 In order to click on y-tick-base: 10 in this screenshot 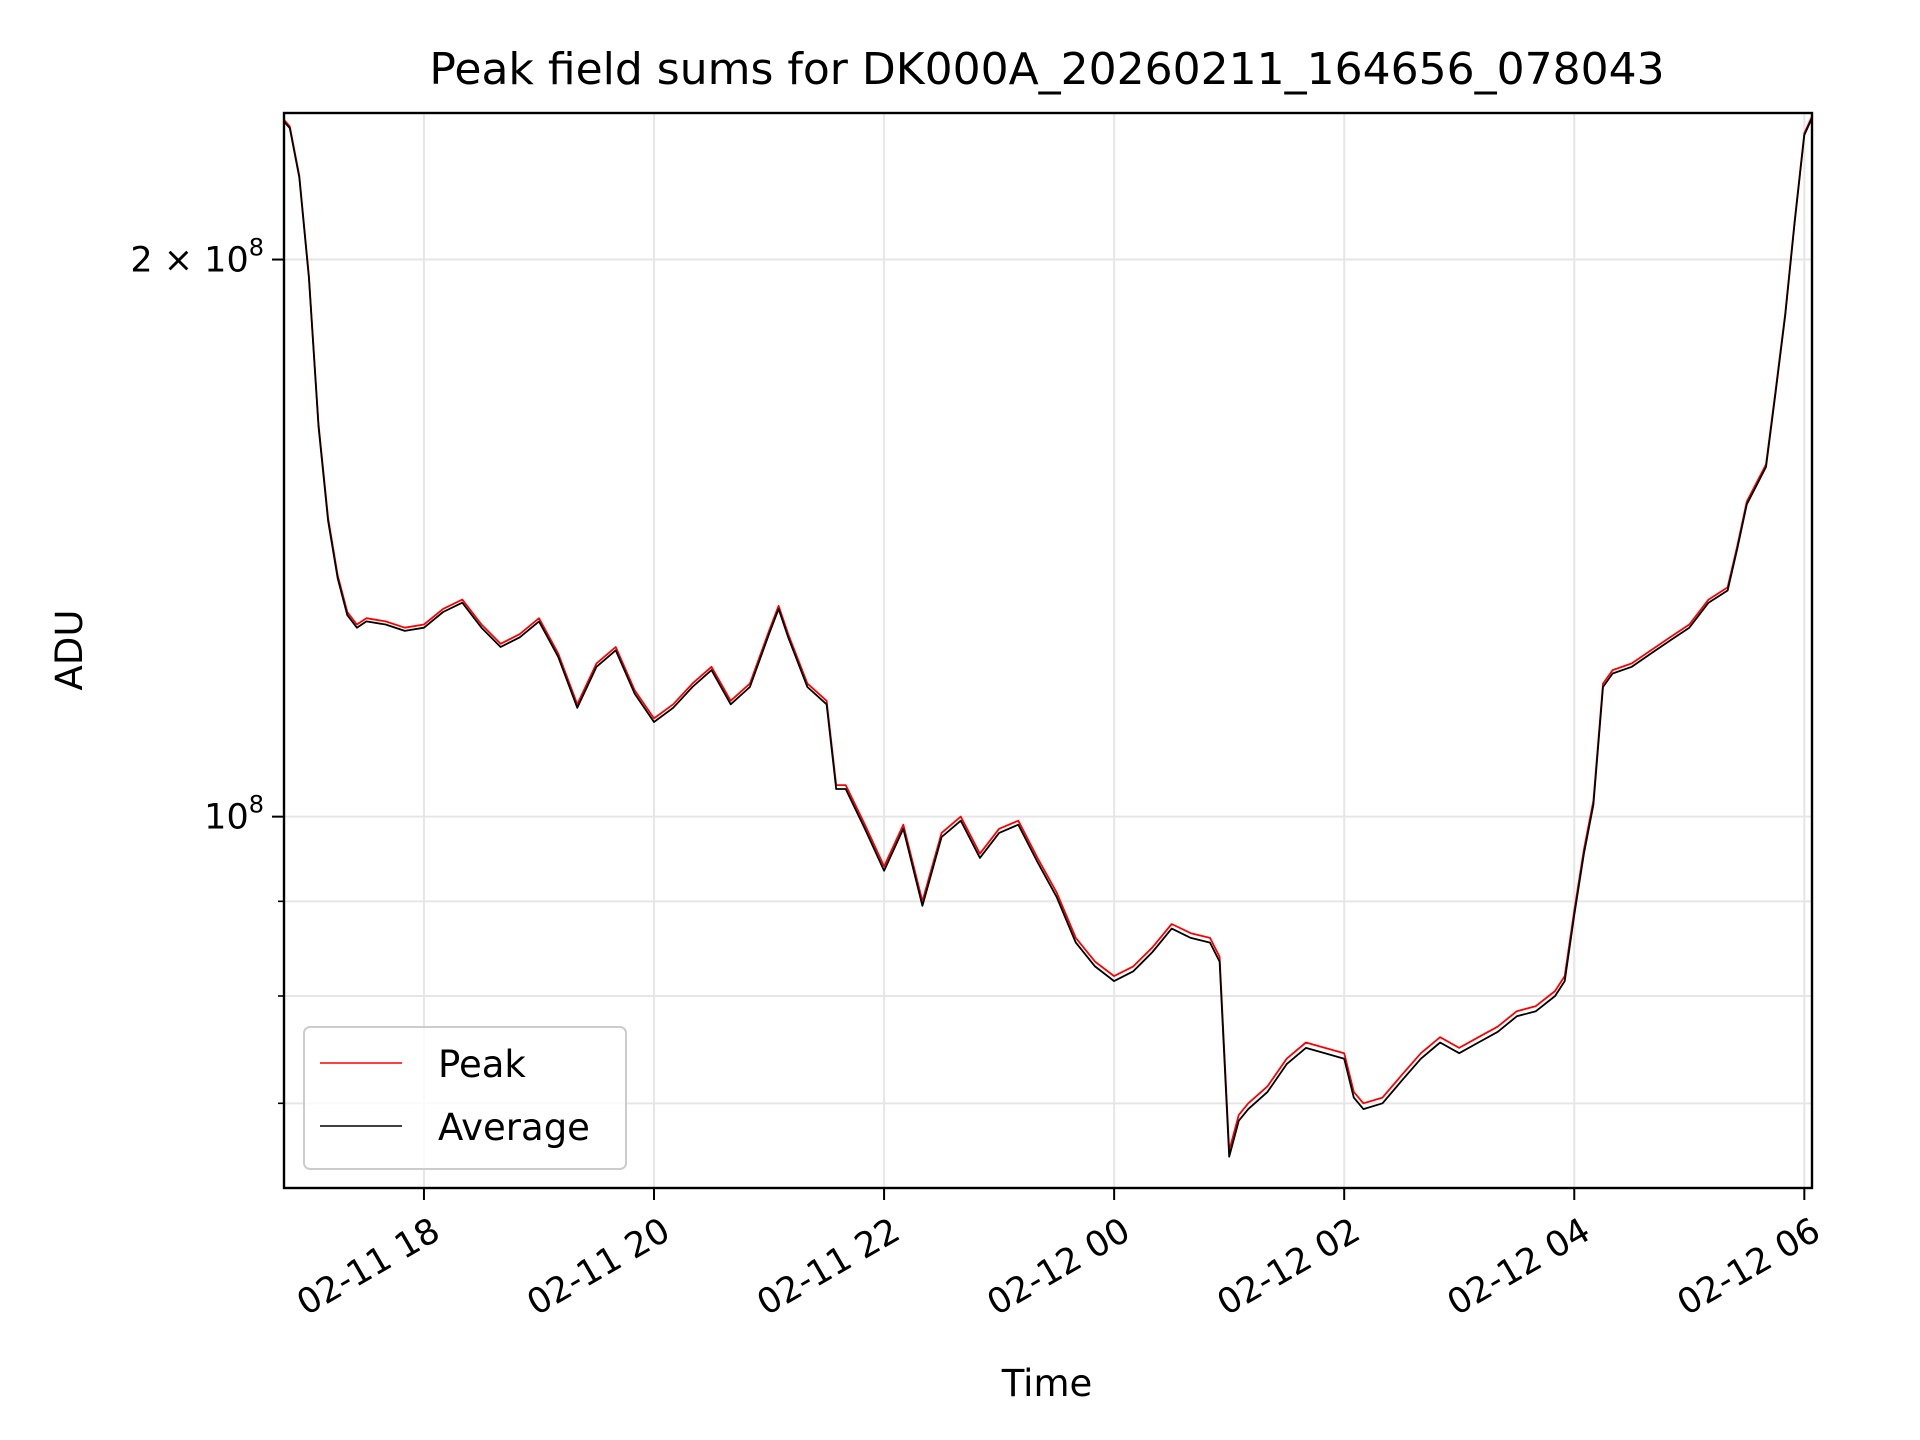, I will do `click(226, 818)`.